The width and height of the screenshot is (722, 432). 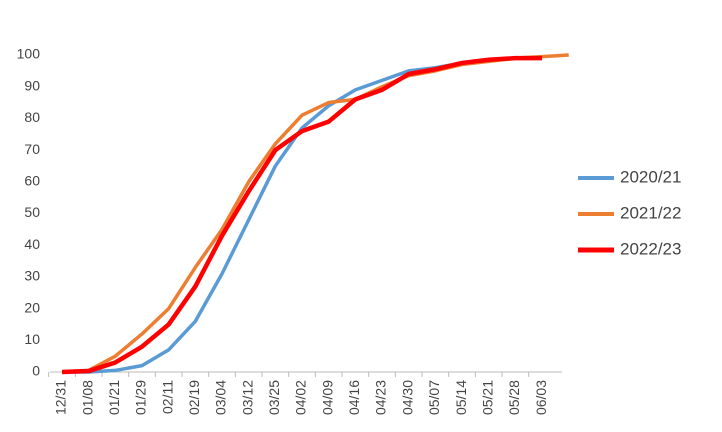 I want to click on x-tick-label: 02/19, so click(x=194, y=397).